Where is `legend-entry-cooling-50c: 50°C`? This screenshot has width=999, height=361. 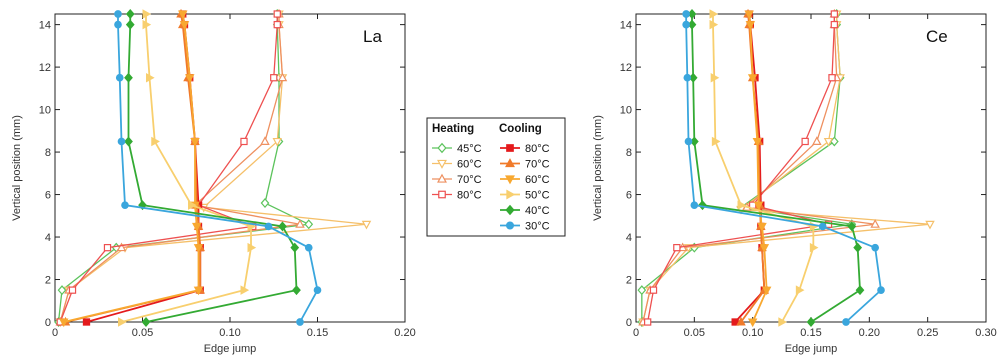 legend-entry-cooling-50c: 50°C is located at coordinates (525, 196).